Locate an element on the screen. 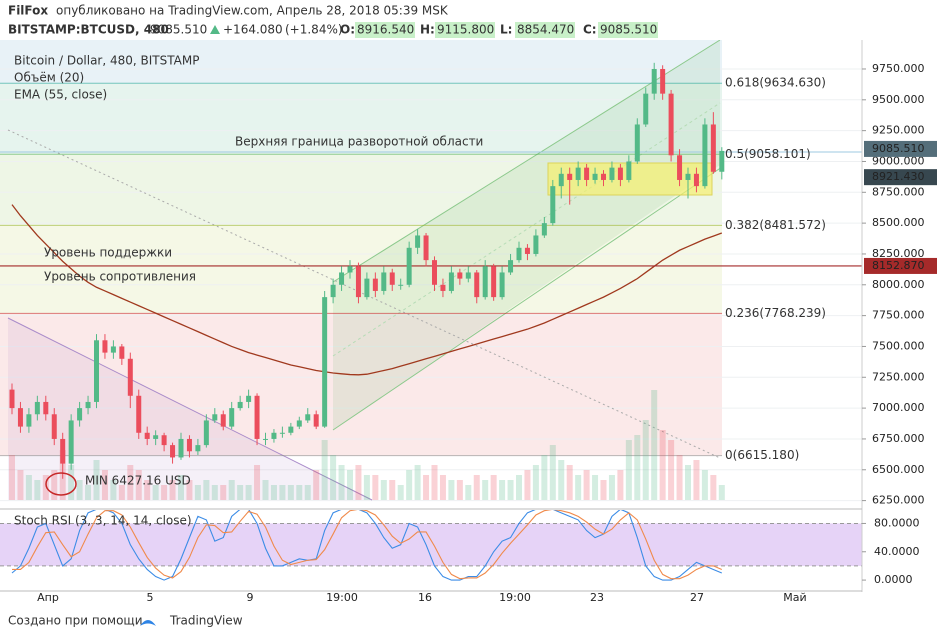 This screenshot has width=937, height=641. ohlc-value: 8916.540 is located at coordinates (385, 30).